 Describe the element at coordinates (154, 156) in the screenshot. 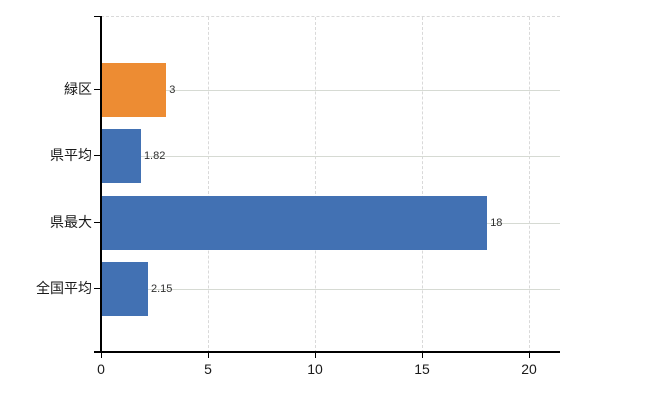

I see `bar-value-label: 1.82` at that location.